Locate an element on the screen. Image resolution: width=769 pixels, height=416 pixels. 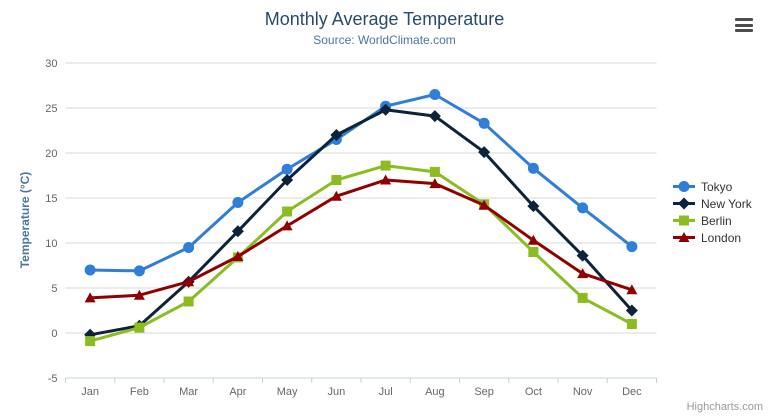
data-point-tokyo-may is located at coordinates (287, 169).